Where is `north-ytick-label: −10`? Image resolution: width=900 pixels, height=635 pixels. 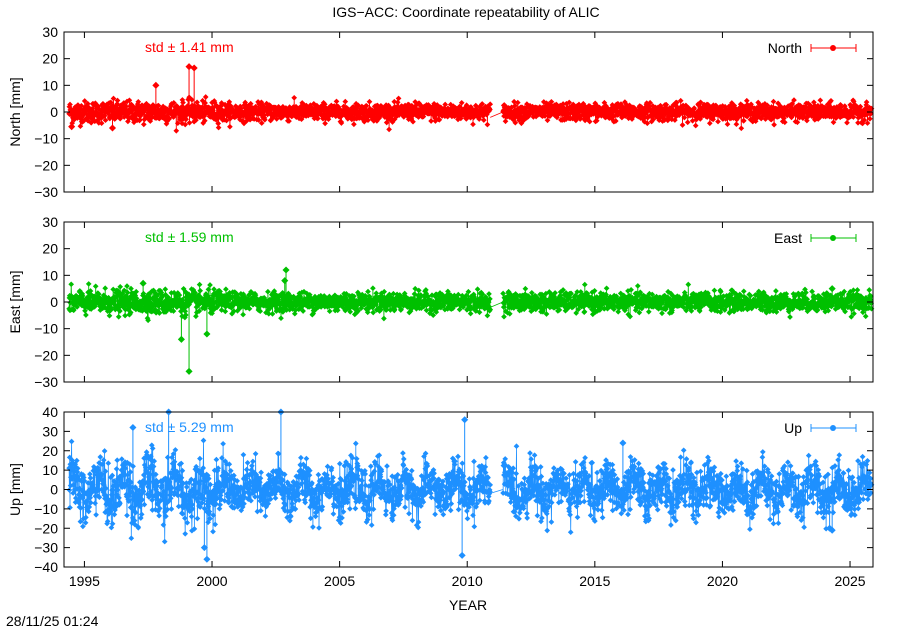 north-ytick-label: −10 is located at coordinates (46, 139).